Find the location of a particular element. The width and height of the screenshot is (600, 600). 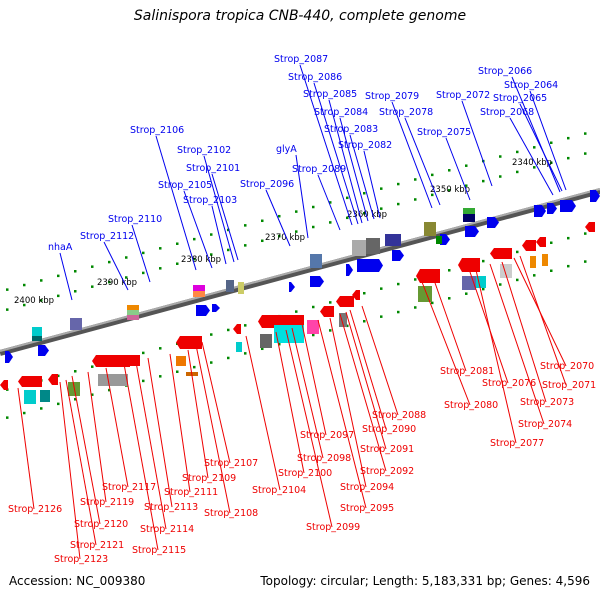

reverse-gene-label-strop_2090: Strop_2090 is located at coordinates (389, 429).